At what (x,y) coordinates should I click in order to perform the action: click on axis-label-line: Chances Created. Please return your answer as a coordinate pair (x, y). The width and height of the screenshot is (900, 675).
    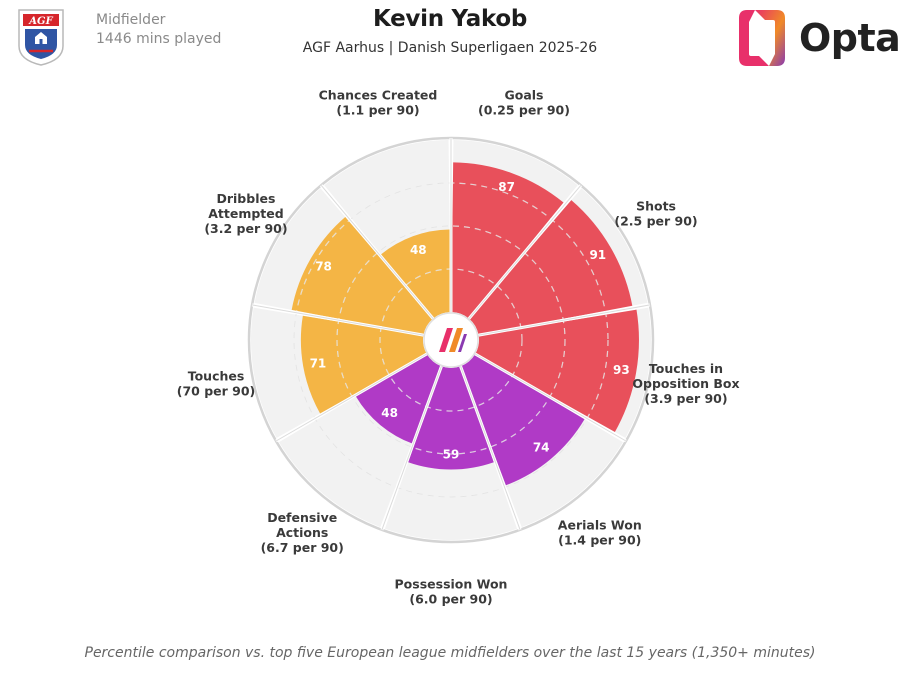
    Looking at the image, I should click on (378, 95).